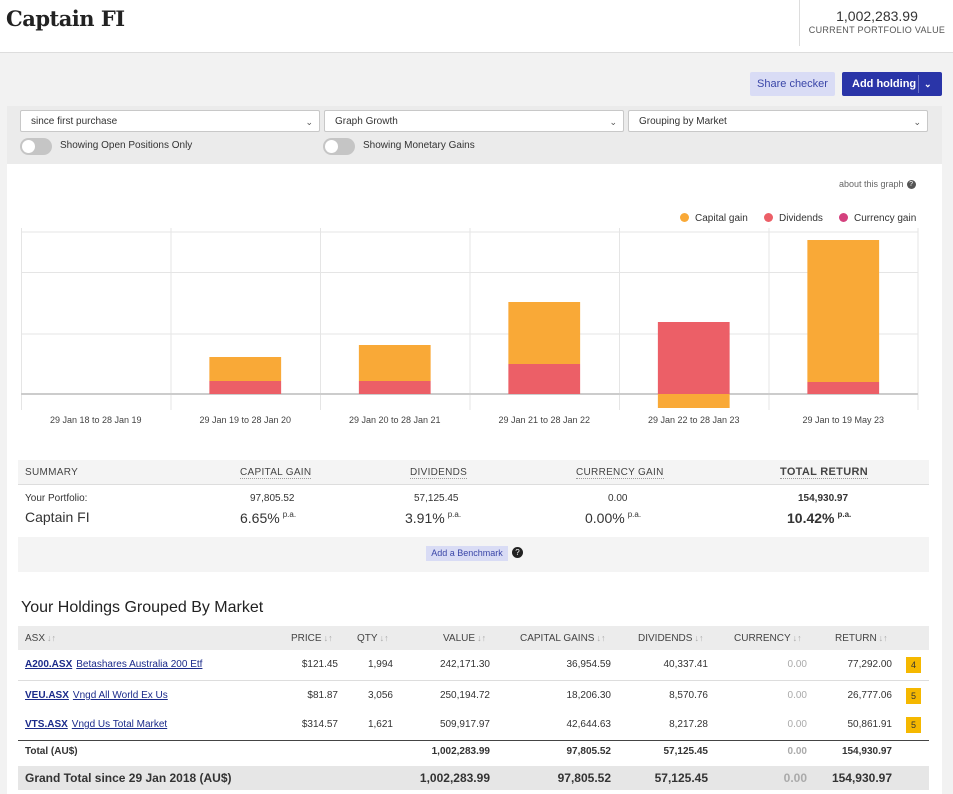  Describe the element at coordinates (686, 664) in the screenshot. I see `dividends-cell: 40,337.41` at that location.